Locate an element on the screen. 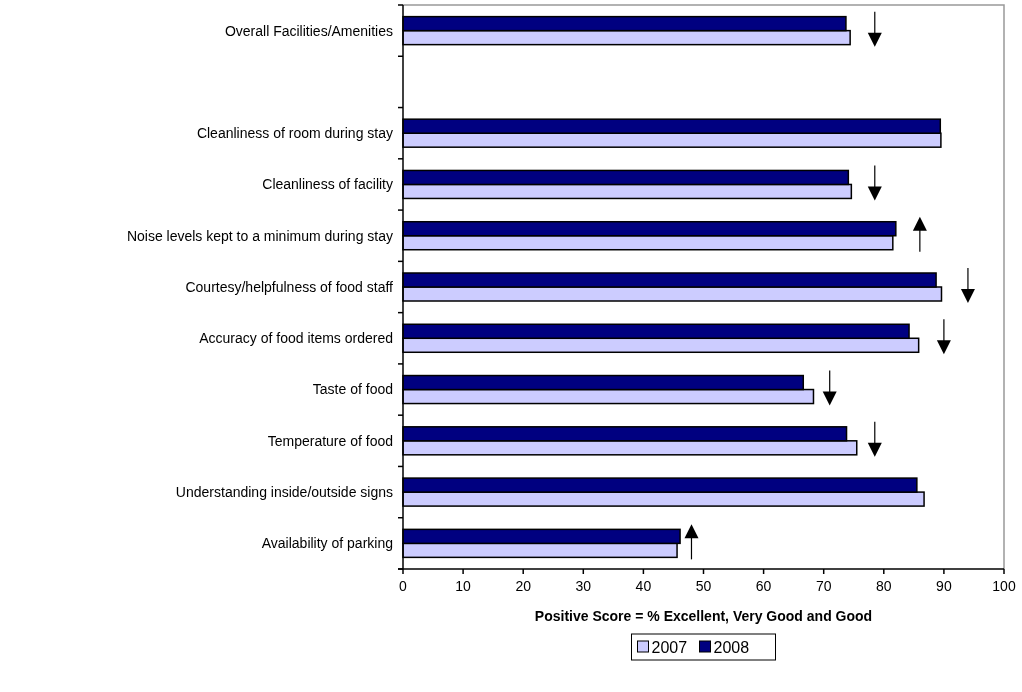 The image size is (1022, 692). y-tick-label: Availability of parking is located at coordinates (327, 543).